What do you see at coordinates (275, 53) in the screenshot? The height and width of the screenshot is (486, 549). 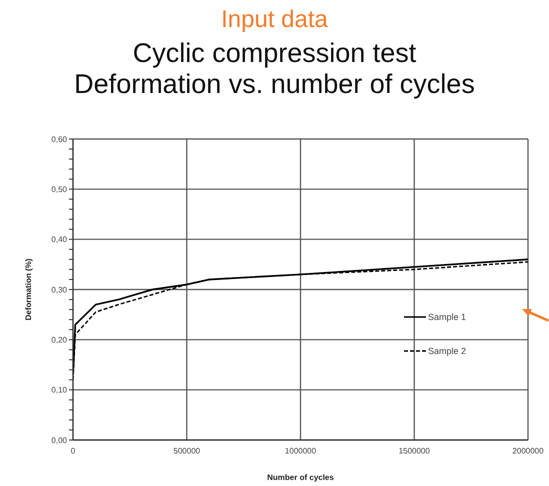 I see `chart-title: Cyclic compression test` at bounding box center [275, 53].